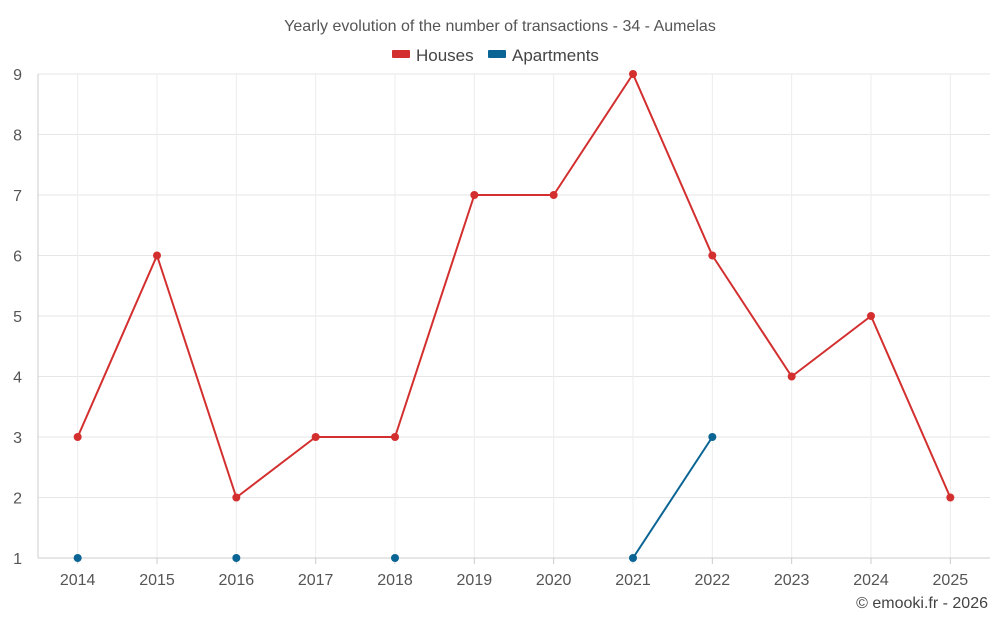 The image size is (1000, 625). I want to click on copyright-credit: © emooki.fr - 2026, so click(922, 603).